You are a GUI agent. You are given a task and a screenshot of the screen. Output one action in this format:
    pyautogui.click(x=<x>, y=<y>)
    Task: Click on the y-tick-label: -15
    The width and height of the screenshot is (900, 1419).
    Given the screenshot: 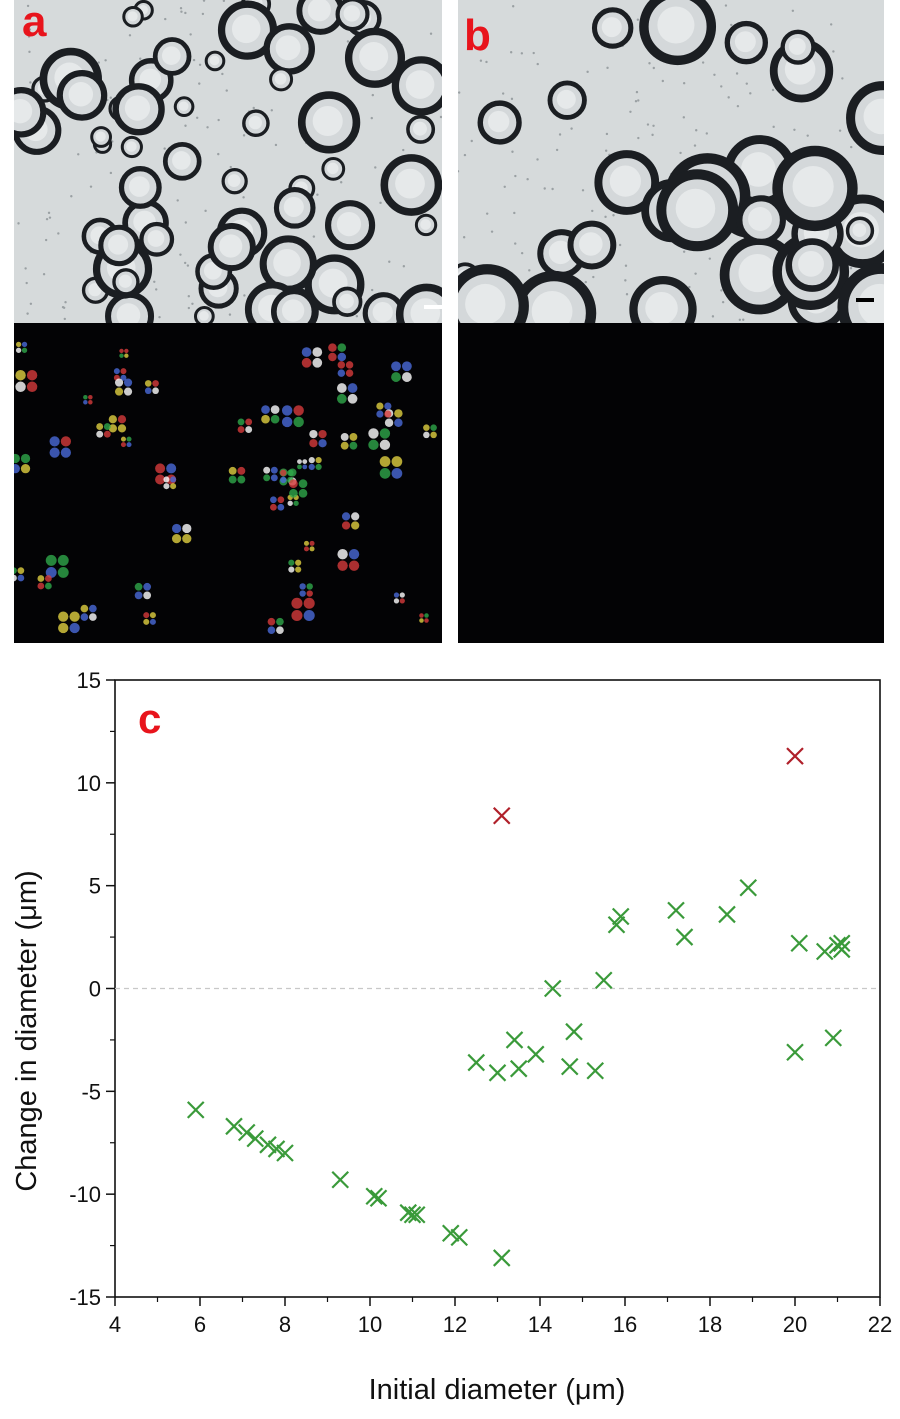 What is the action you would take?
    pyautogui.click(x=85, y=1297)
    